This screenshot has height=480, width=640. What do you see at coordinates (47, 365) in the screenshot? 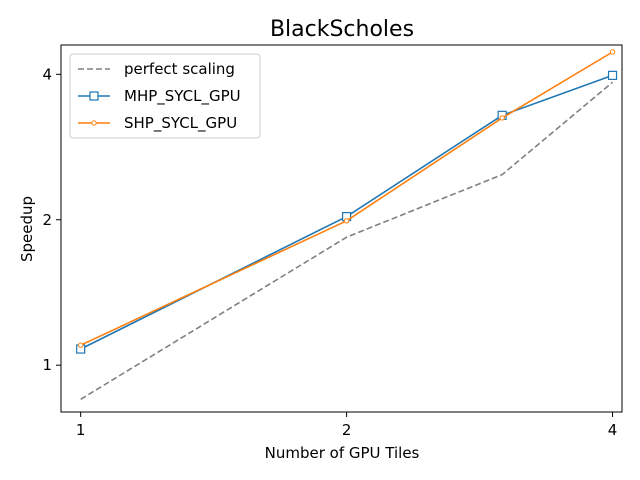
I see `y-tick-label: 1` at bounding box center [47, 365].